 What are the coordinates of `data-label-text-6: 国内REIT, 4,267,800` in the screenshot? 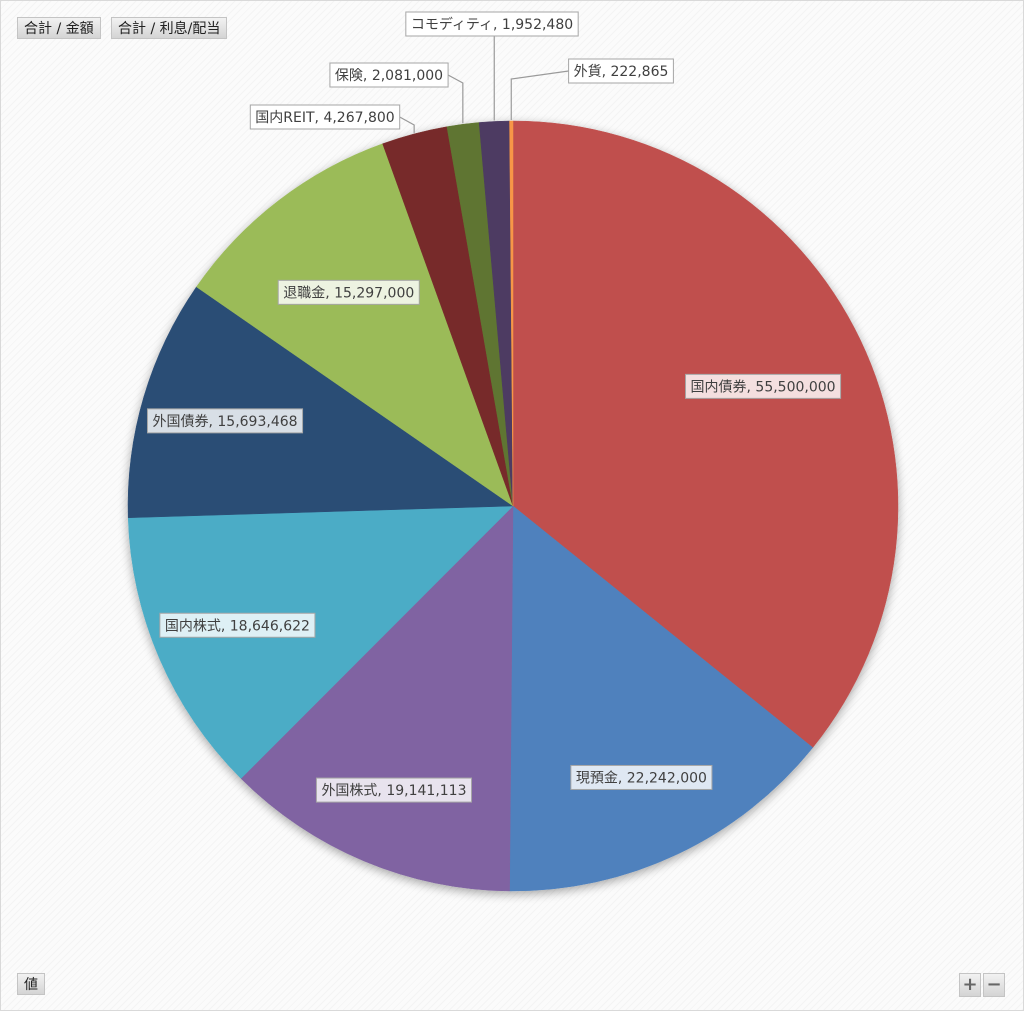 It's located at (324, 118).